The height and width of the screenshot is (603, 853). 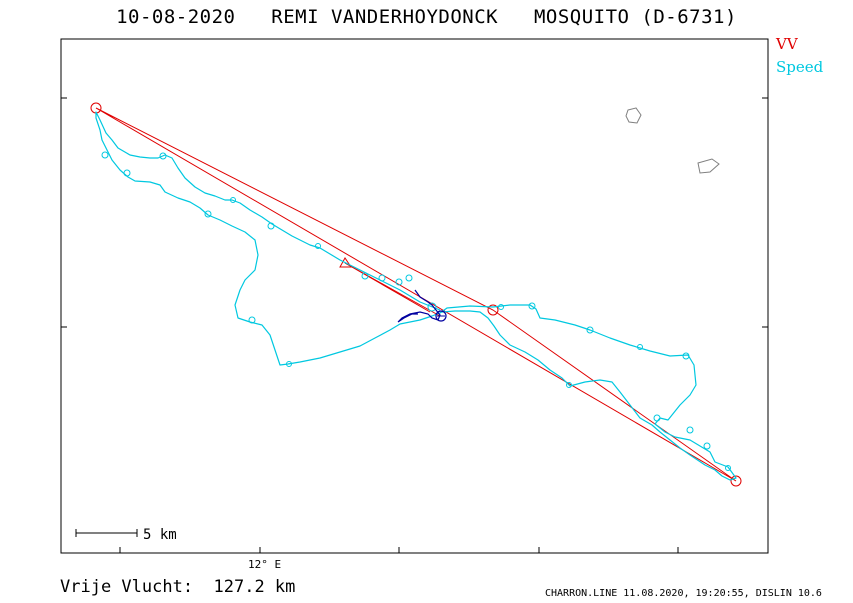 What do you see at coordinates (419, 306) in the screenshot?
I see `flight-track-slow` at bounding box center [419, 306].